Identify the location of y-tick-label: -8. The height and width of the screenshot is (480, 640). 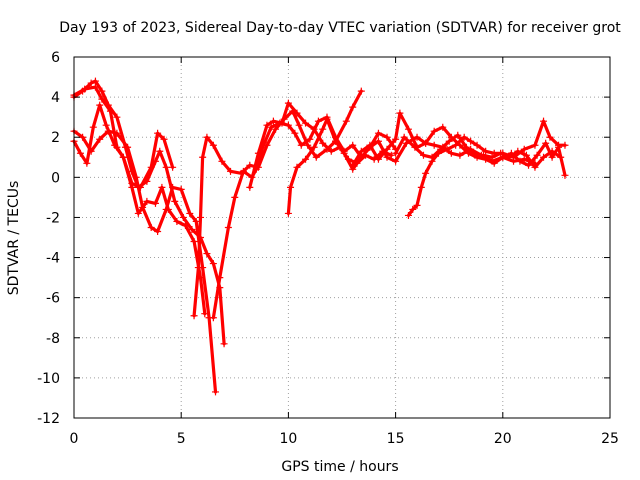
(53, 339).